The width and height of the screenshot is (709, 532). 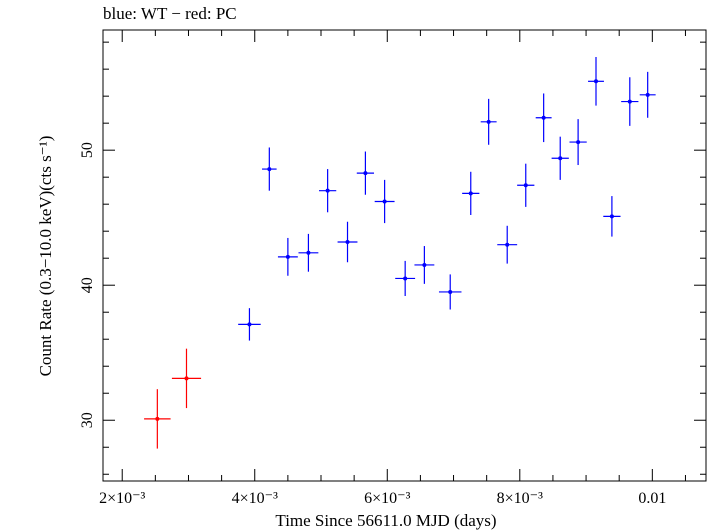 I want to click on chart-title: blue: WT − red: PC, so click(x=170, y=13).